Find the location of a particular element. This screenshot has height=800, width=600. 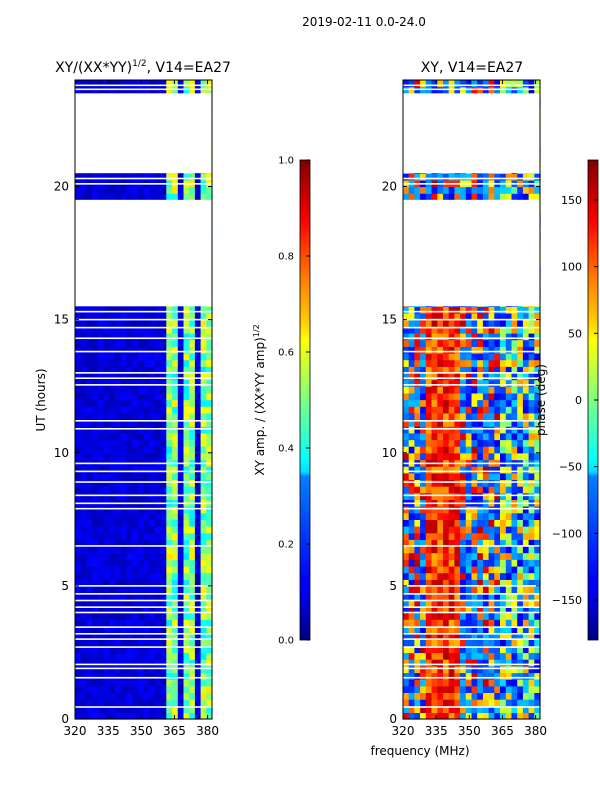

colorbar-tick-label: 0.2 is located at coordinates (286, 545).